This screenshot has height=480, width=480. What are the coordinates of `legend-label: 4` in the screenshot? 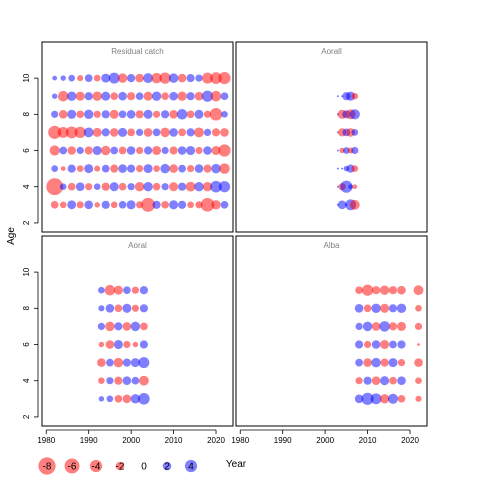 It's located at (191, 467).